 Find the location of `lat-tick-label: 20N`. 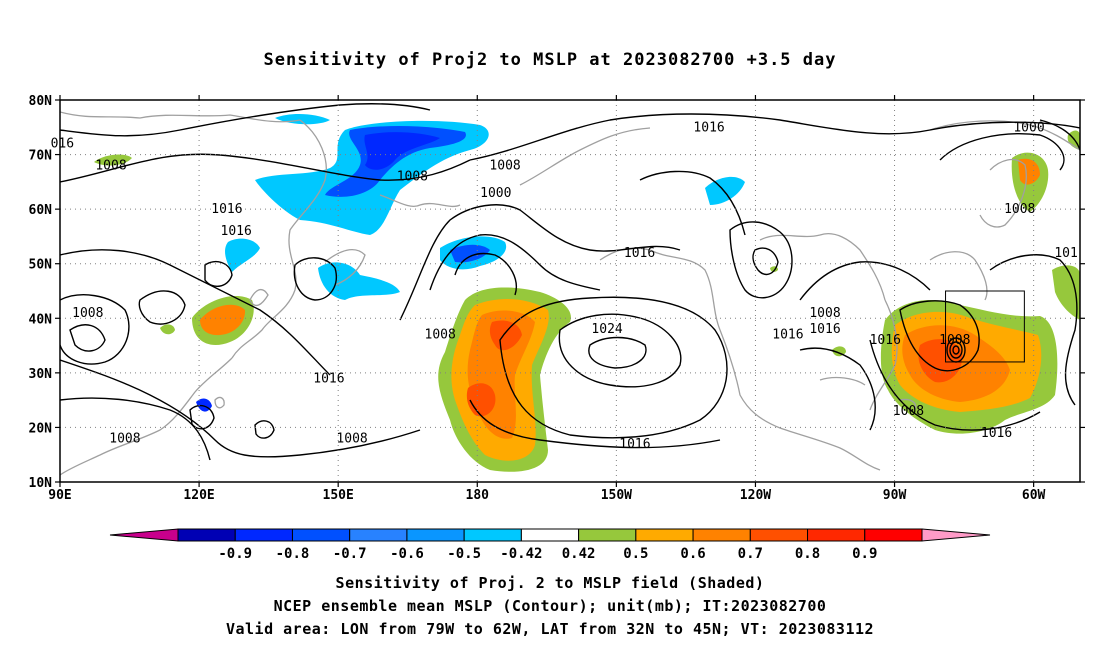

lat-tick-label: 20N is located at coordinates (41, 428).